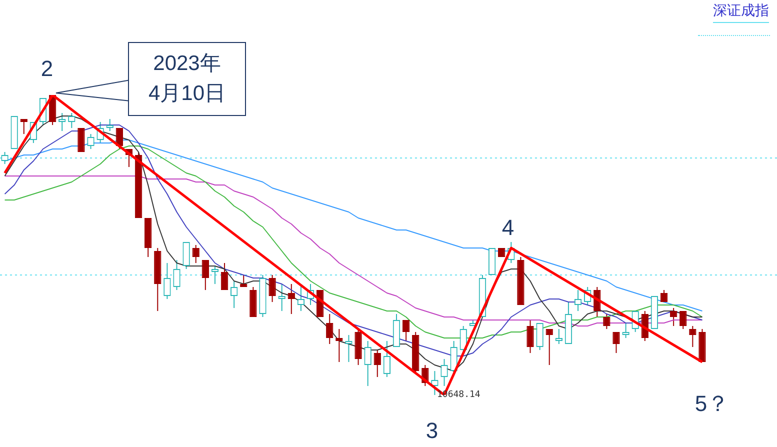 The height and width of the screenshot is (447, 777). I want to click on annotation: 4, so click(508, 227).